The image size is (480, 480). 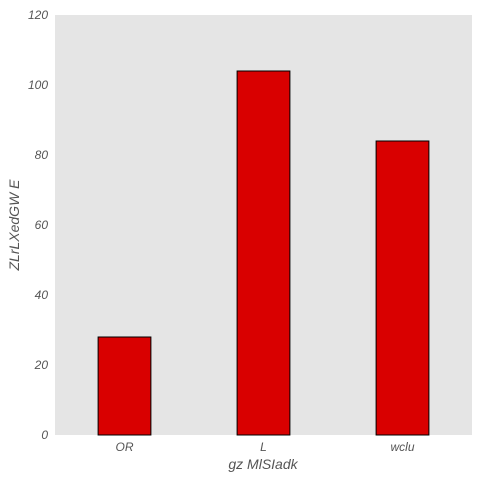 What do you see at coordinates (38, 85) in the screenshot?
I see `y-tick-label: 100` at bounding box center [38, 85].